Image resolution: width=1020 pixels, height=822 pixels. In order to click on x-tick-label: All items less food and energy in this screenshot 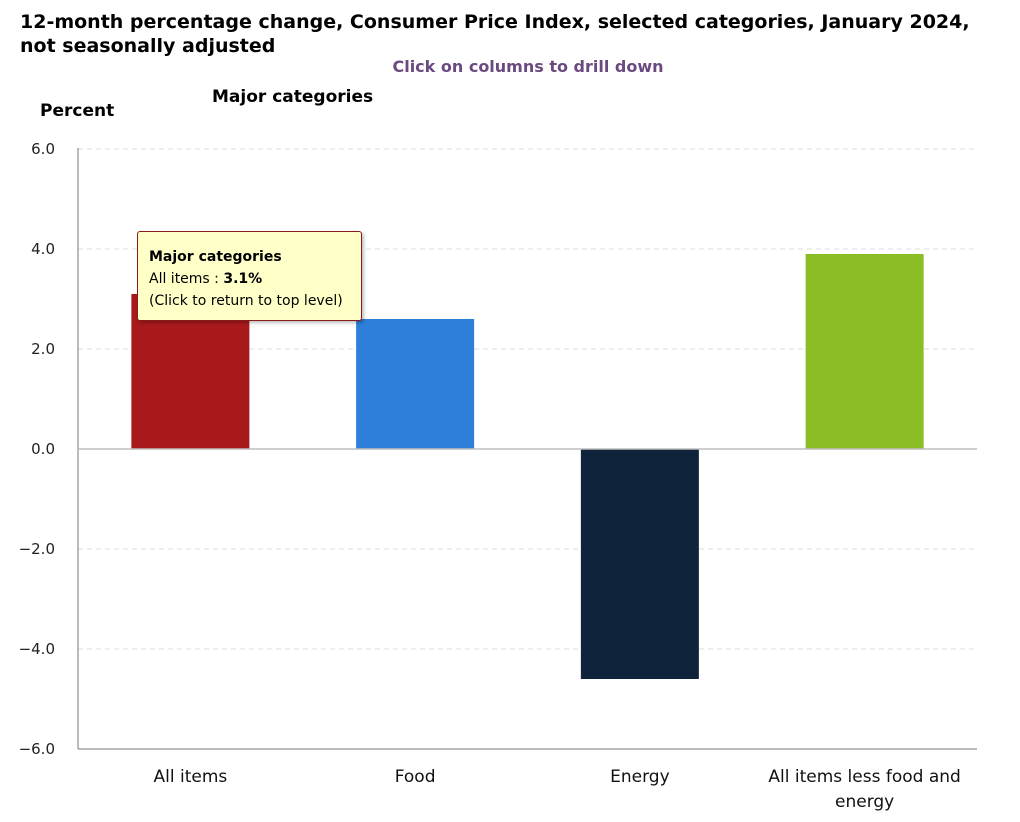, I will do `click(864, 789)`.